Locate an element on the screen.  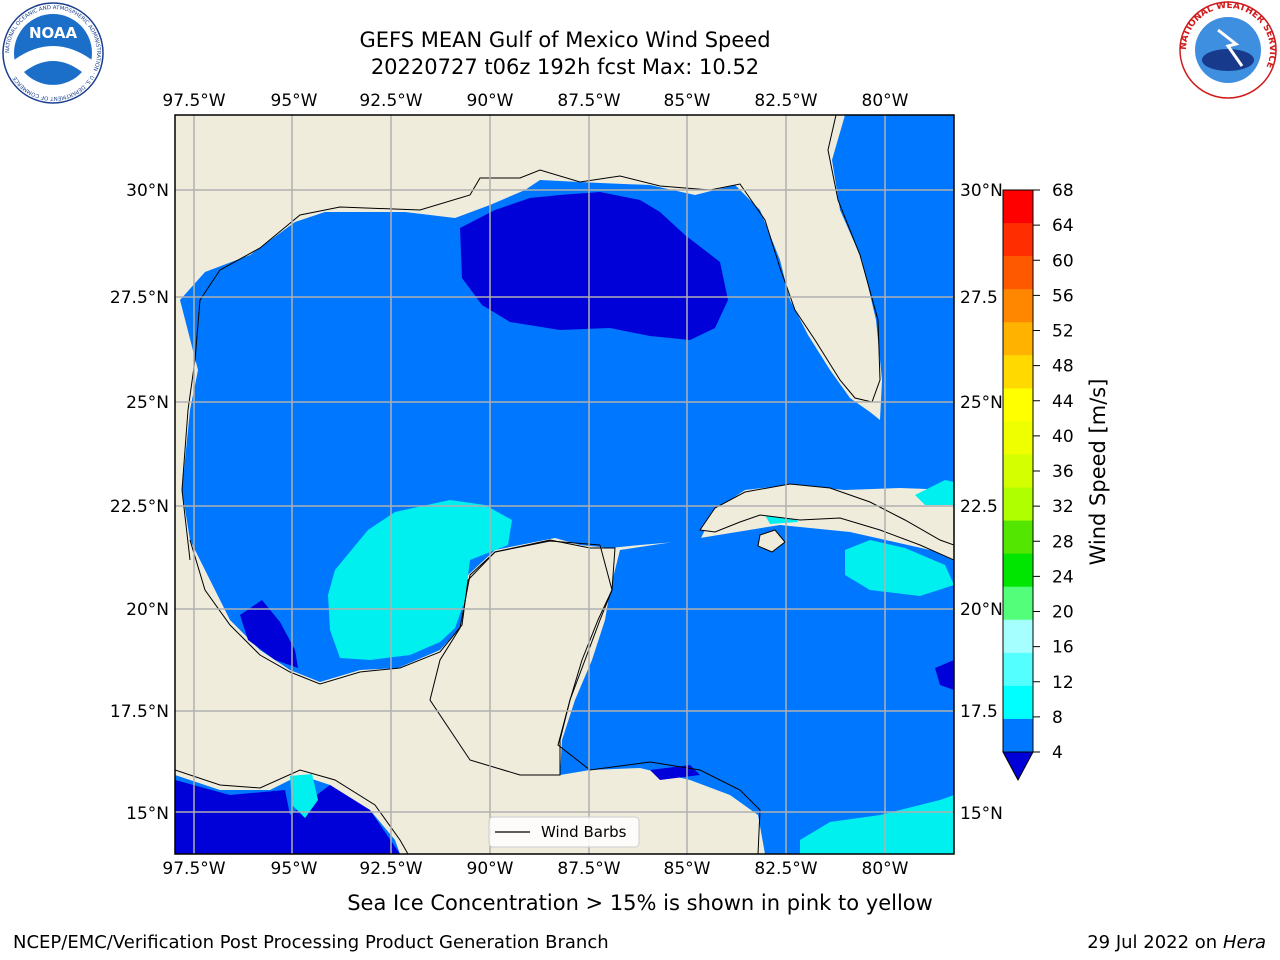
colorbar-label: Wind Speed [m/s] is located at coordinates (1098, 472).